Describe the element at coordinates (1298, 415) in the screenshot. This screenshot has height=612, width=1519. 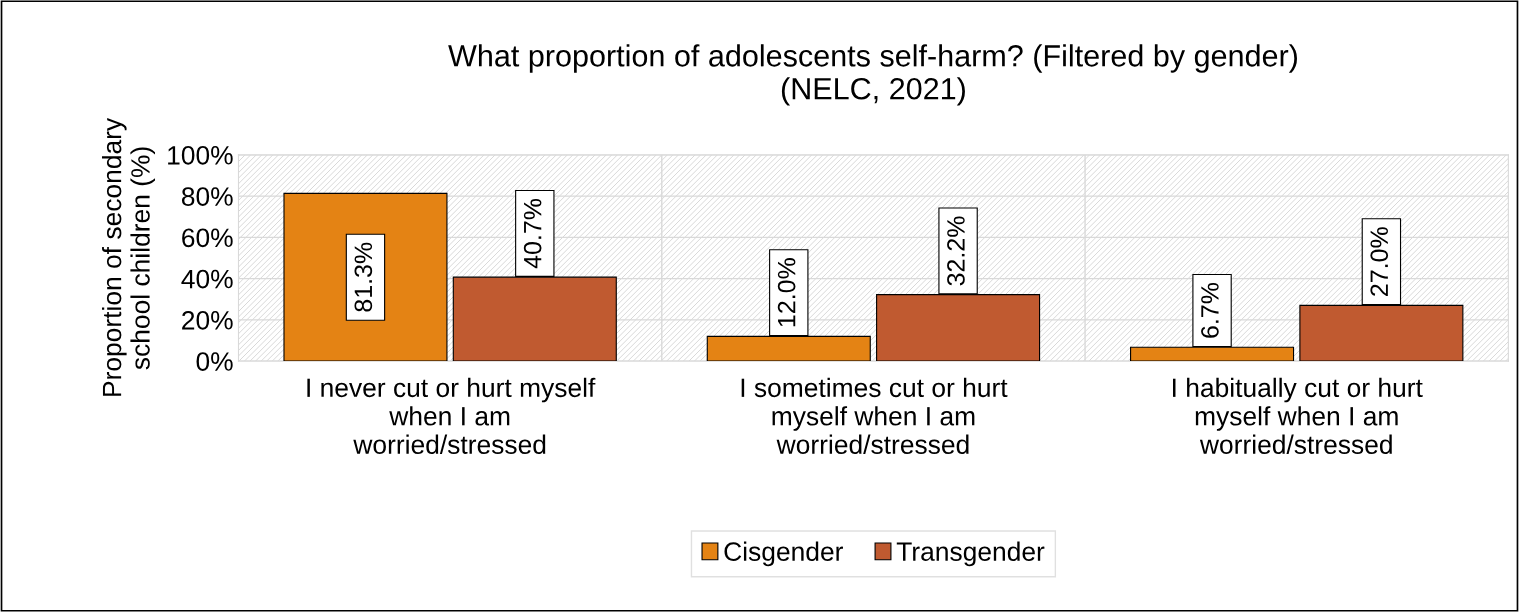
I see `x-tick-label: I habitually cut or hurt myself when I am worried/stressed` at that location.